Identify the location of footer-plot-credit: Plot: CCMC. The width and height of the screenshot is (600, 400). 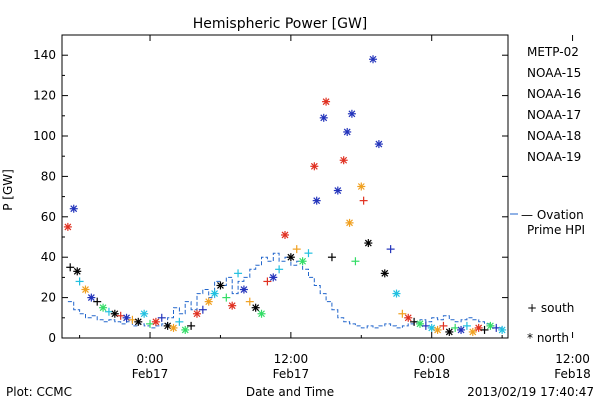
(39, 392).